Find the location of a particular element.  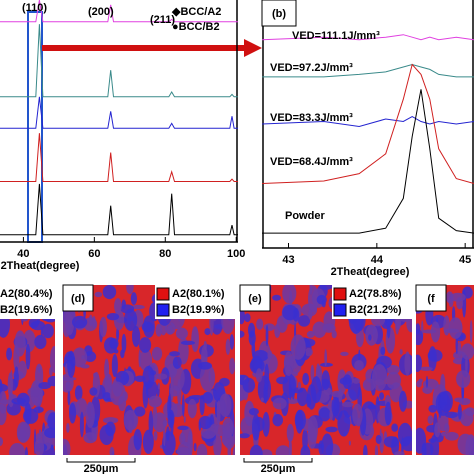

arrow-head is located at coordinates (253, 48).